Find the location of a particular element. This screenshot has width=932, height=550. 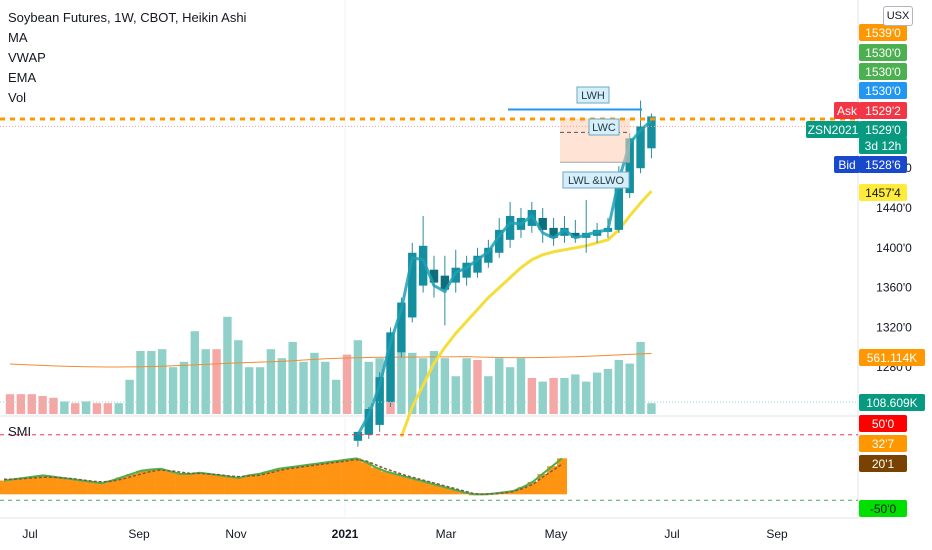

smi-signal-line is located at coordinates (283, 477).